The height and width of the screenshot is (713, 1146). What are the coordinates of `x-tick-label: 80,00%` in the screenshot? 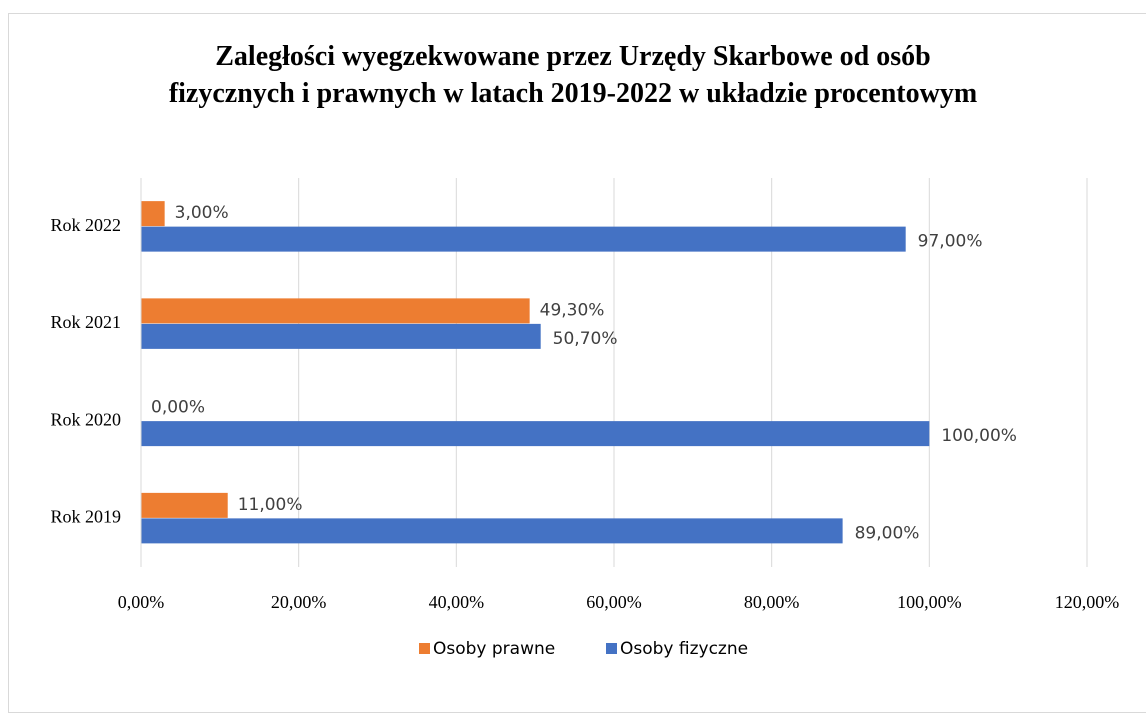 It's located at (772, 602).